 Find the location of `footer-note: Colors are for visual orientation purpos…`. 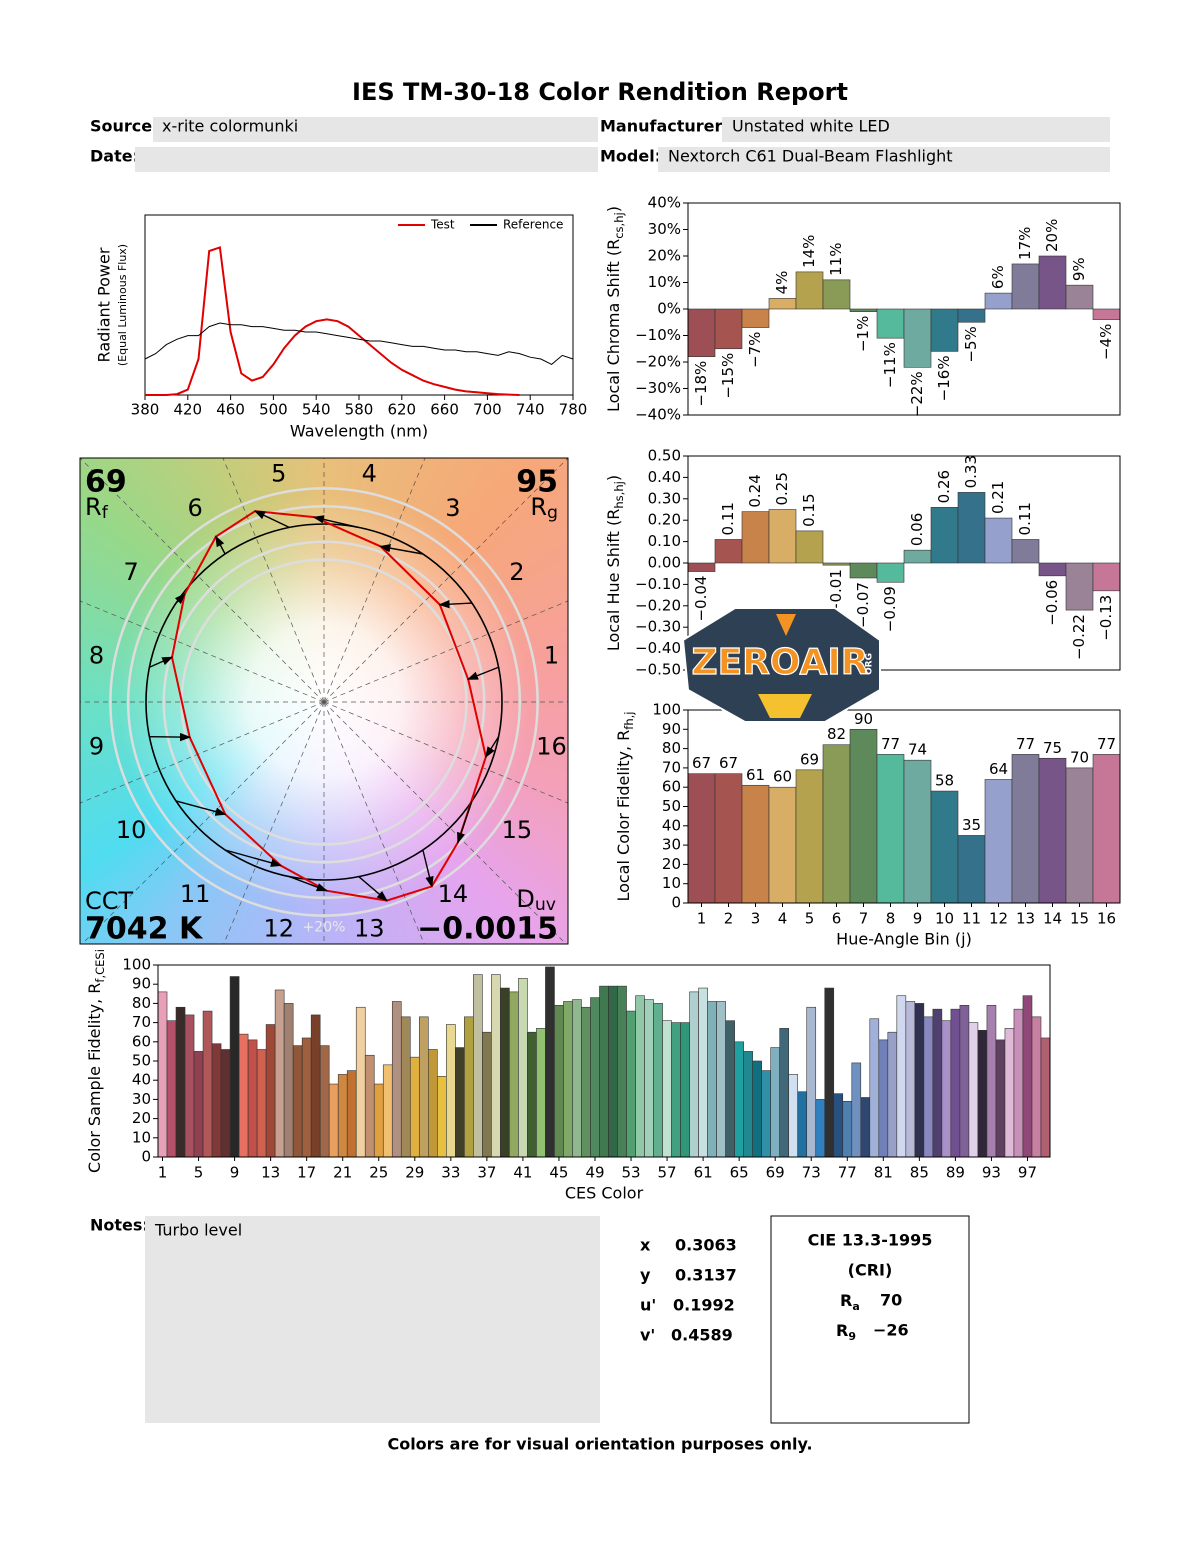

footer-note: Colors are for visual orientation purpos… is located at coordinates (599, 1444).